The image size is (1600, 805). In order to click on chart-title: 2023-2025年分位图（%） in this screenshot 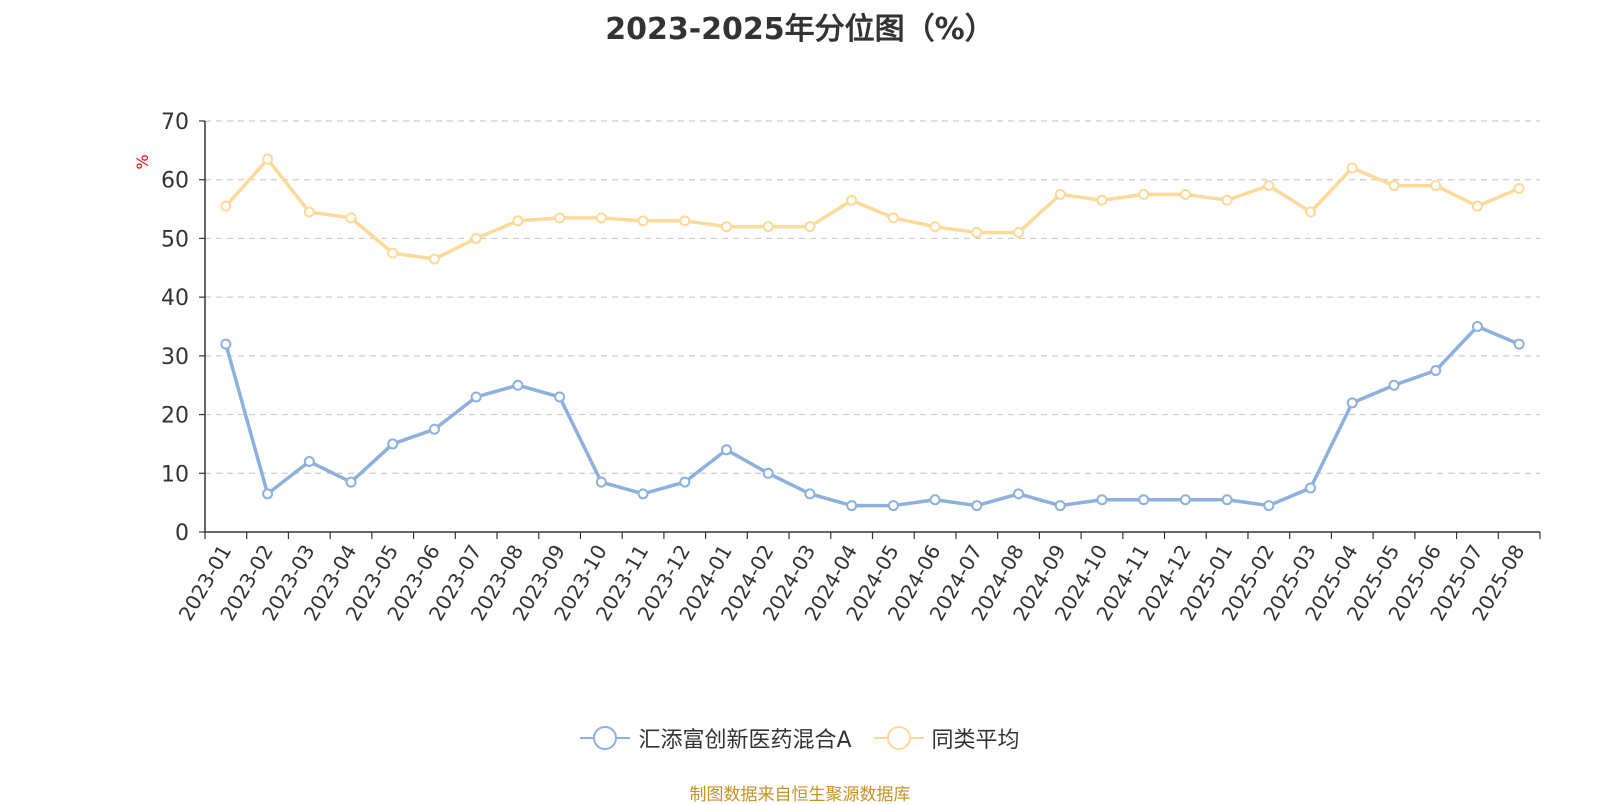, I will do `click(800, 29)`.